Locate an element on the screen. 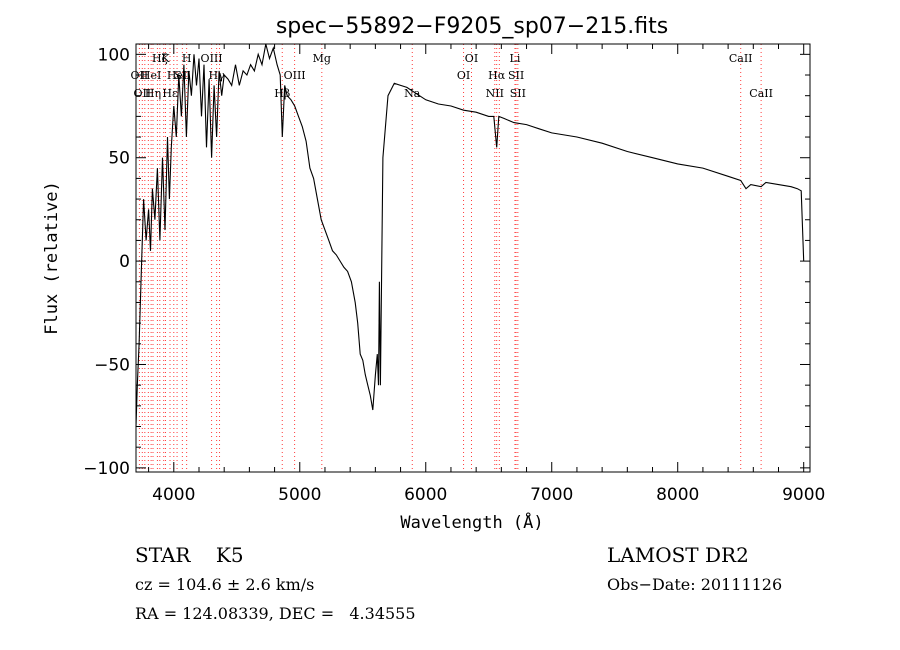 The height and width of the screenshot is (650, 900). x-tick-label-1: 5000 is located at coordinates (299, 495).